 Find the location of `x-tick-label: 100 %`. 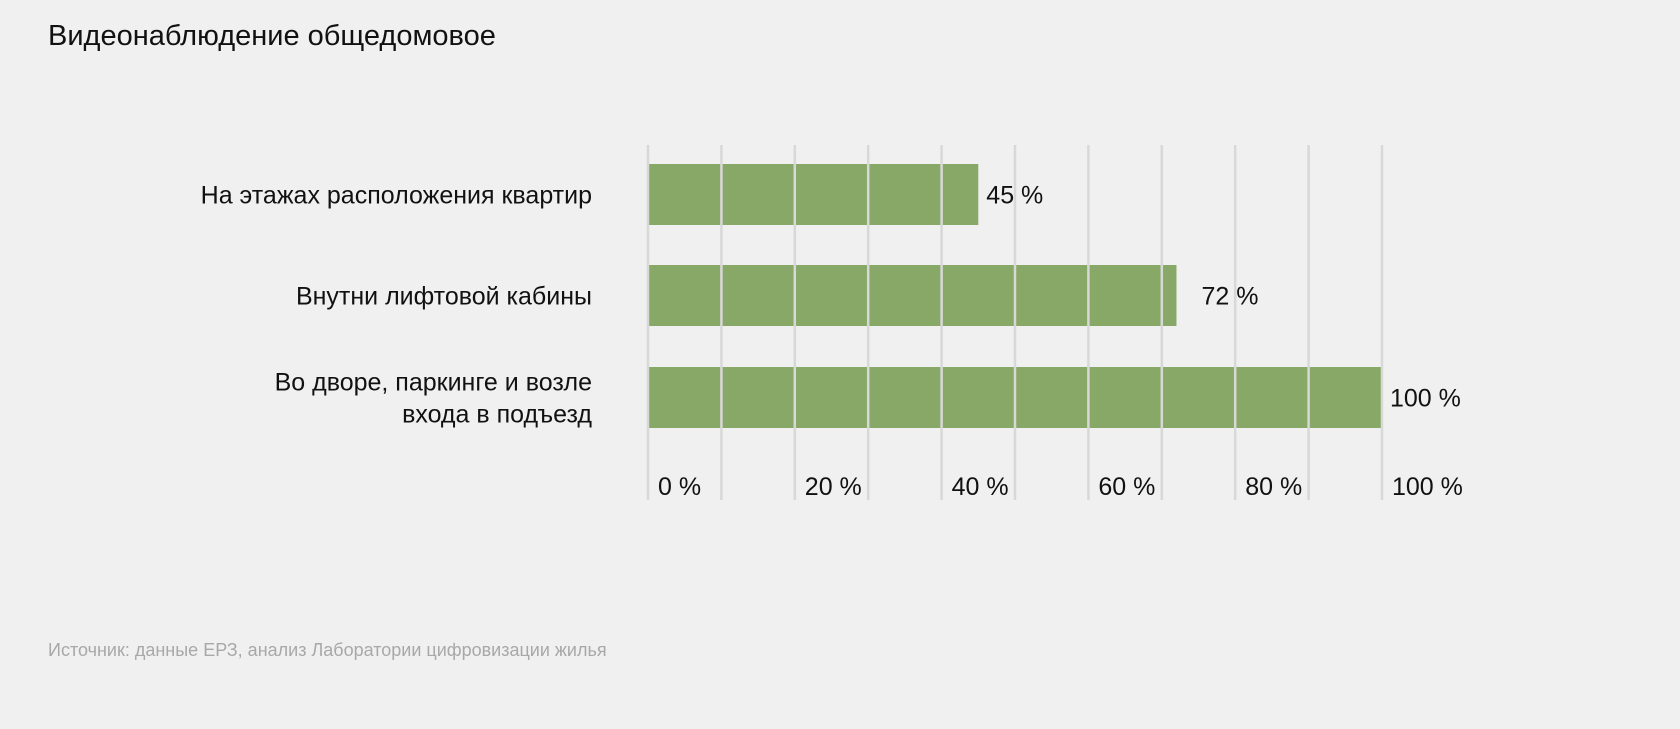

x-tick-label: 100 % is located at coordinates (1427, 487).